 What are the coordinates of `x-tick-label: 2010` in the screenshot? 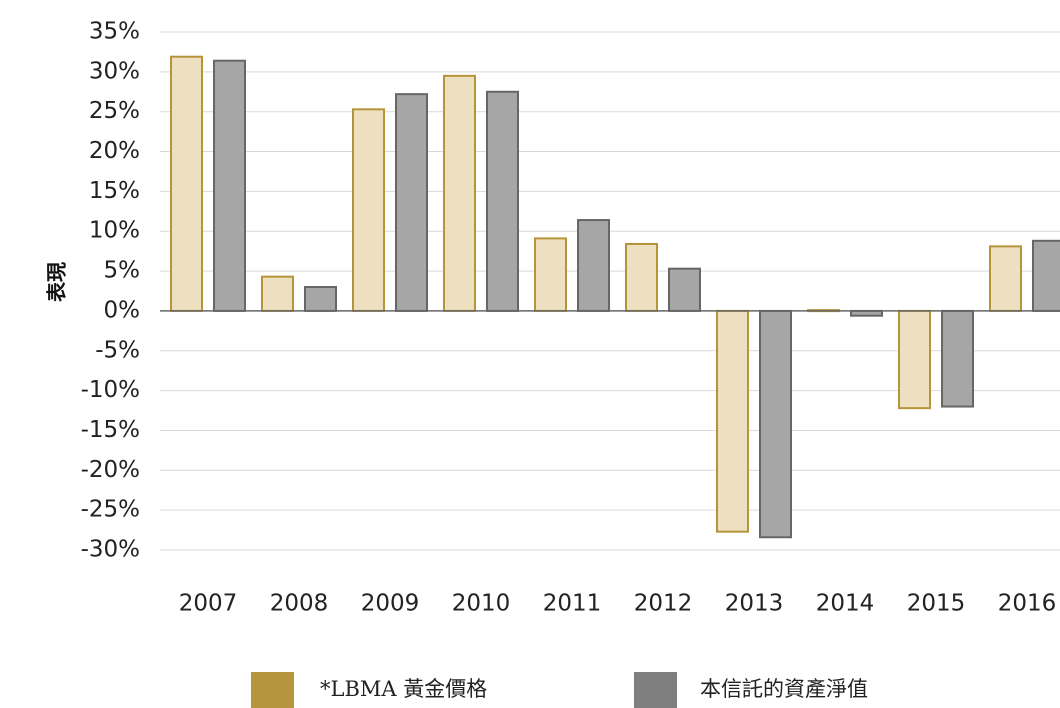 It's located at (481, 604).